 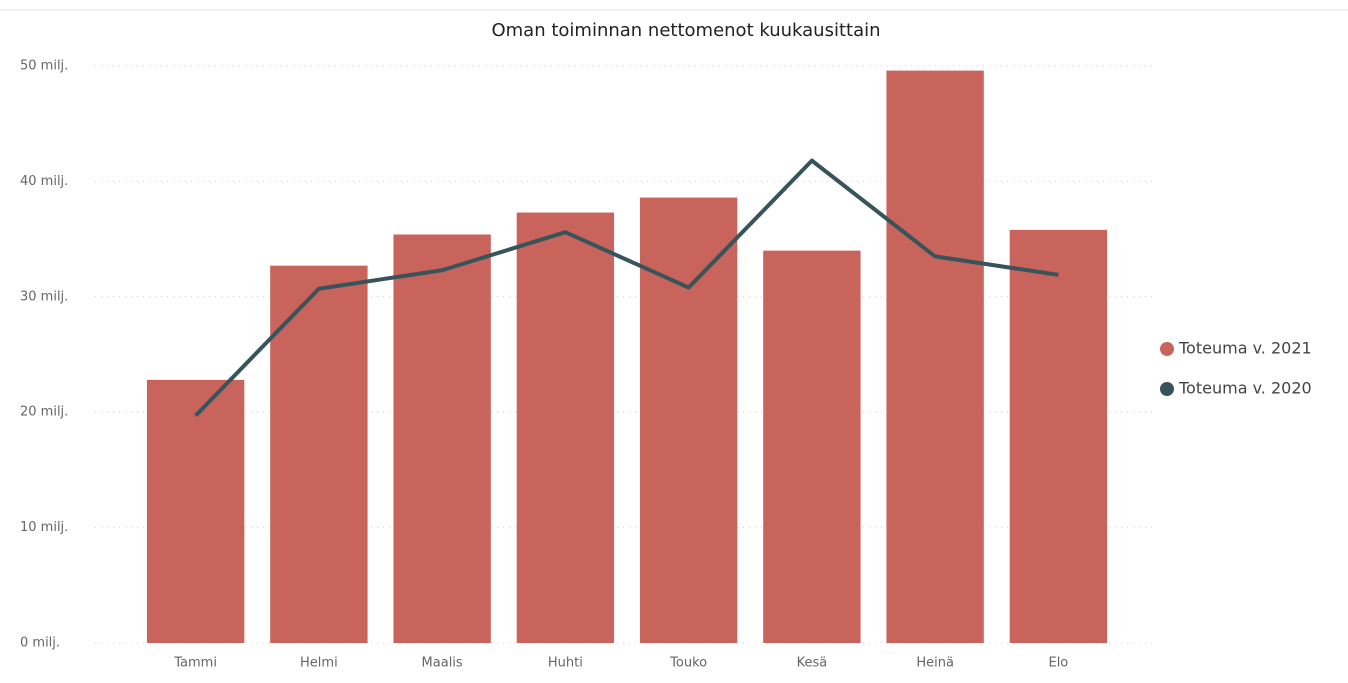 I want to click on y-tick-label: 0 milj., so click(x=40, y=643).